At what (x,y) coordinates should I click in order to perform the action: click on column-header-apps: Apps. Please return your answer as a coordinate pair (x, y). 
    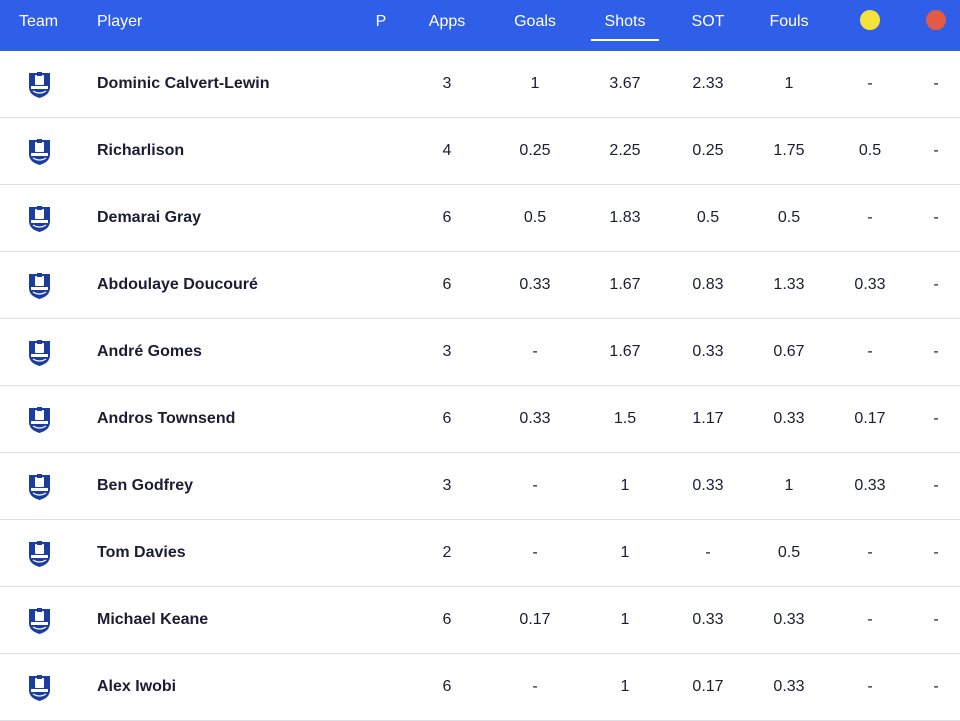
    Looking at the image, I should click on (447, 21).